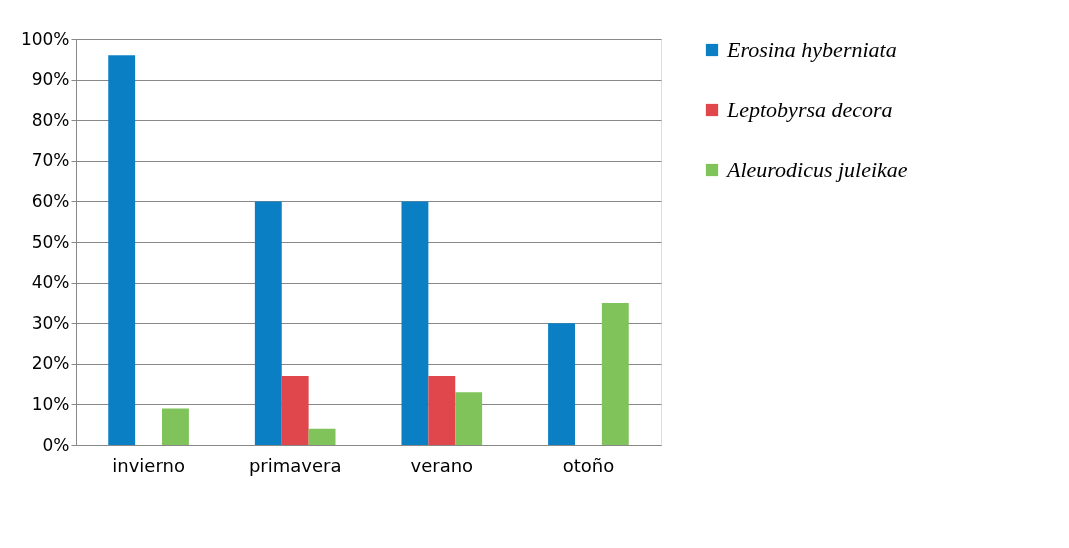 This screenshot has width=1069, height=548. What do you see at coordinates (442, 465) in the screenshot?
I see `x-tick-label: verano` at bounding box center [442, 465].